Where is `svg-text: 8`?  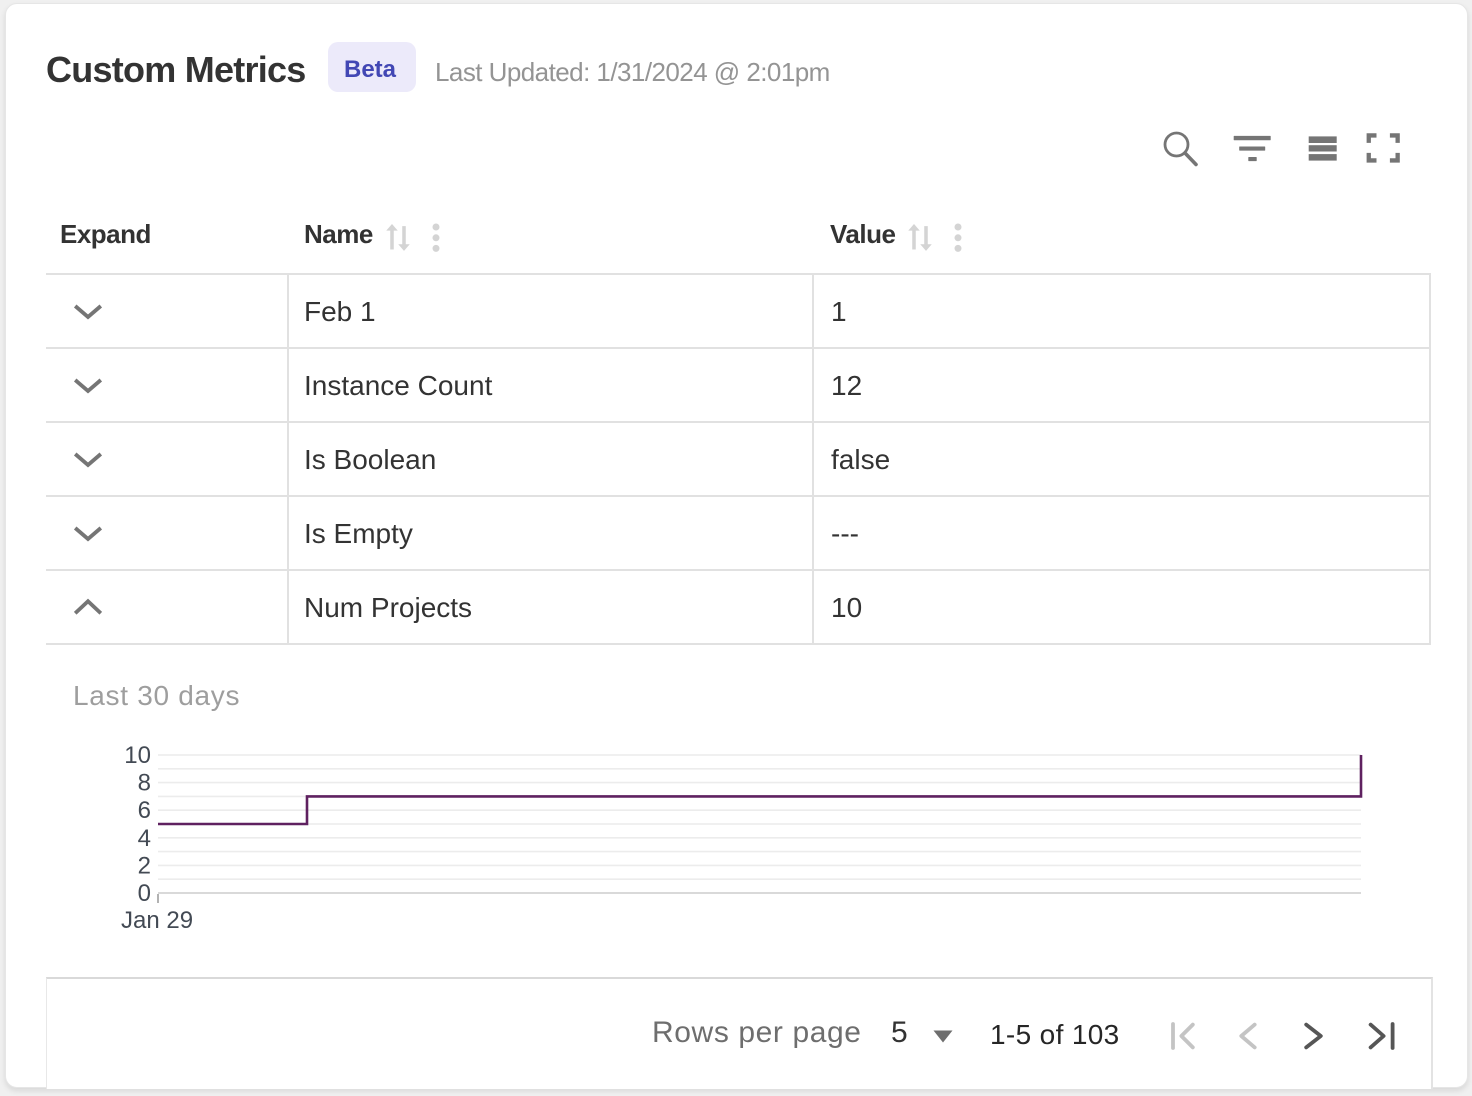
svg-text: 8 is located at coordinates (144, 783).